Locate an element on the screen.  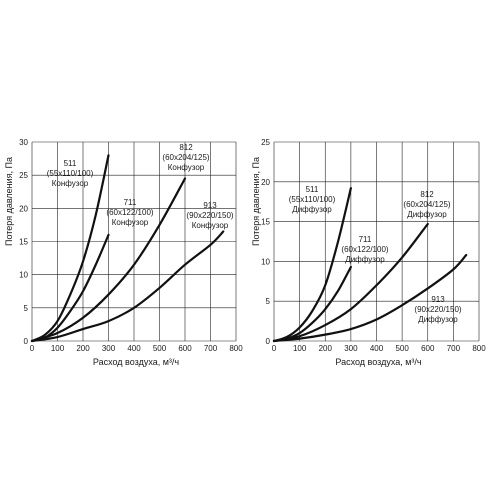
y-tick-label: 30 is located at coordinates (23, 142).